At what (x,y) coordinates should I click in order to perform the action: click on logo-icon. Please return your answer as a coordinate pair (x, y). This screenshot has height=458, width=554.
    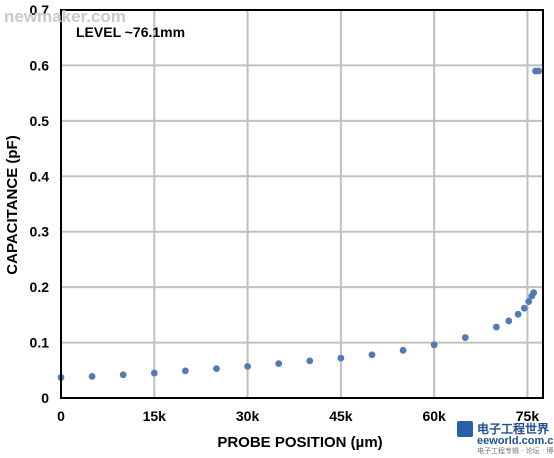
    Looking at the image, I should click on (465, 429).